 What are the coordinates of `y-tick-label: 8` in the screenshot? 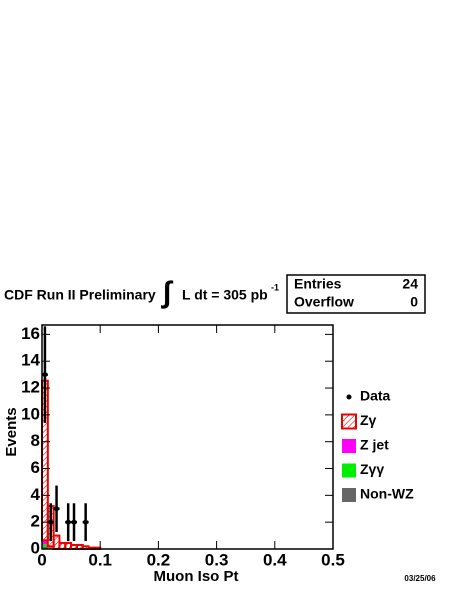 It's located at (35, 440).